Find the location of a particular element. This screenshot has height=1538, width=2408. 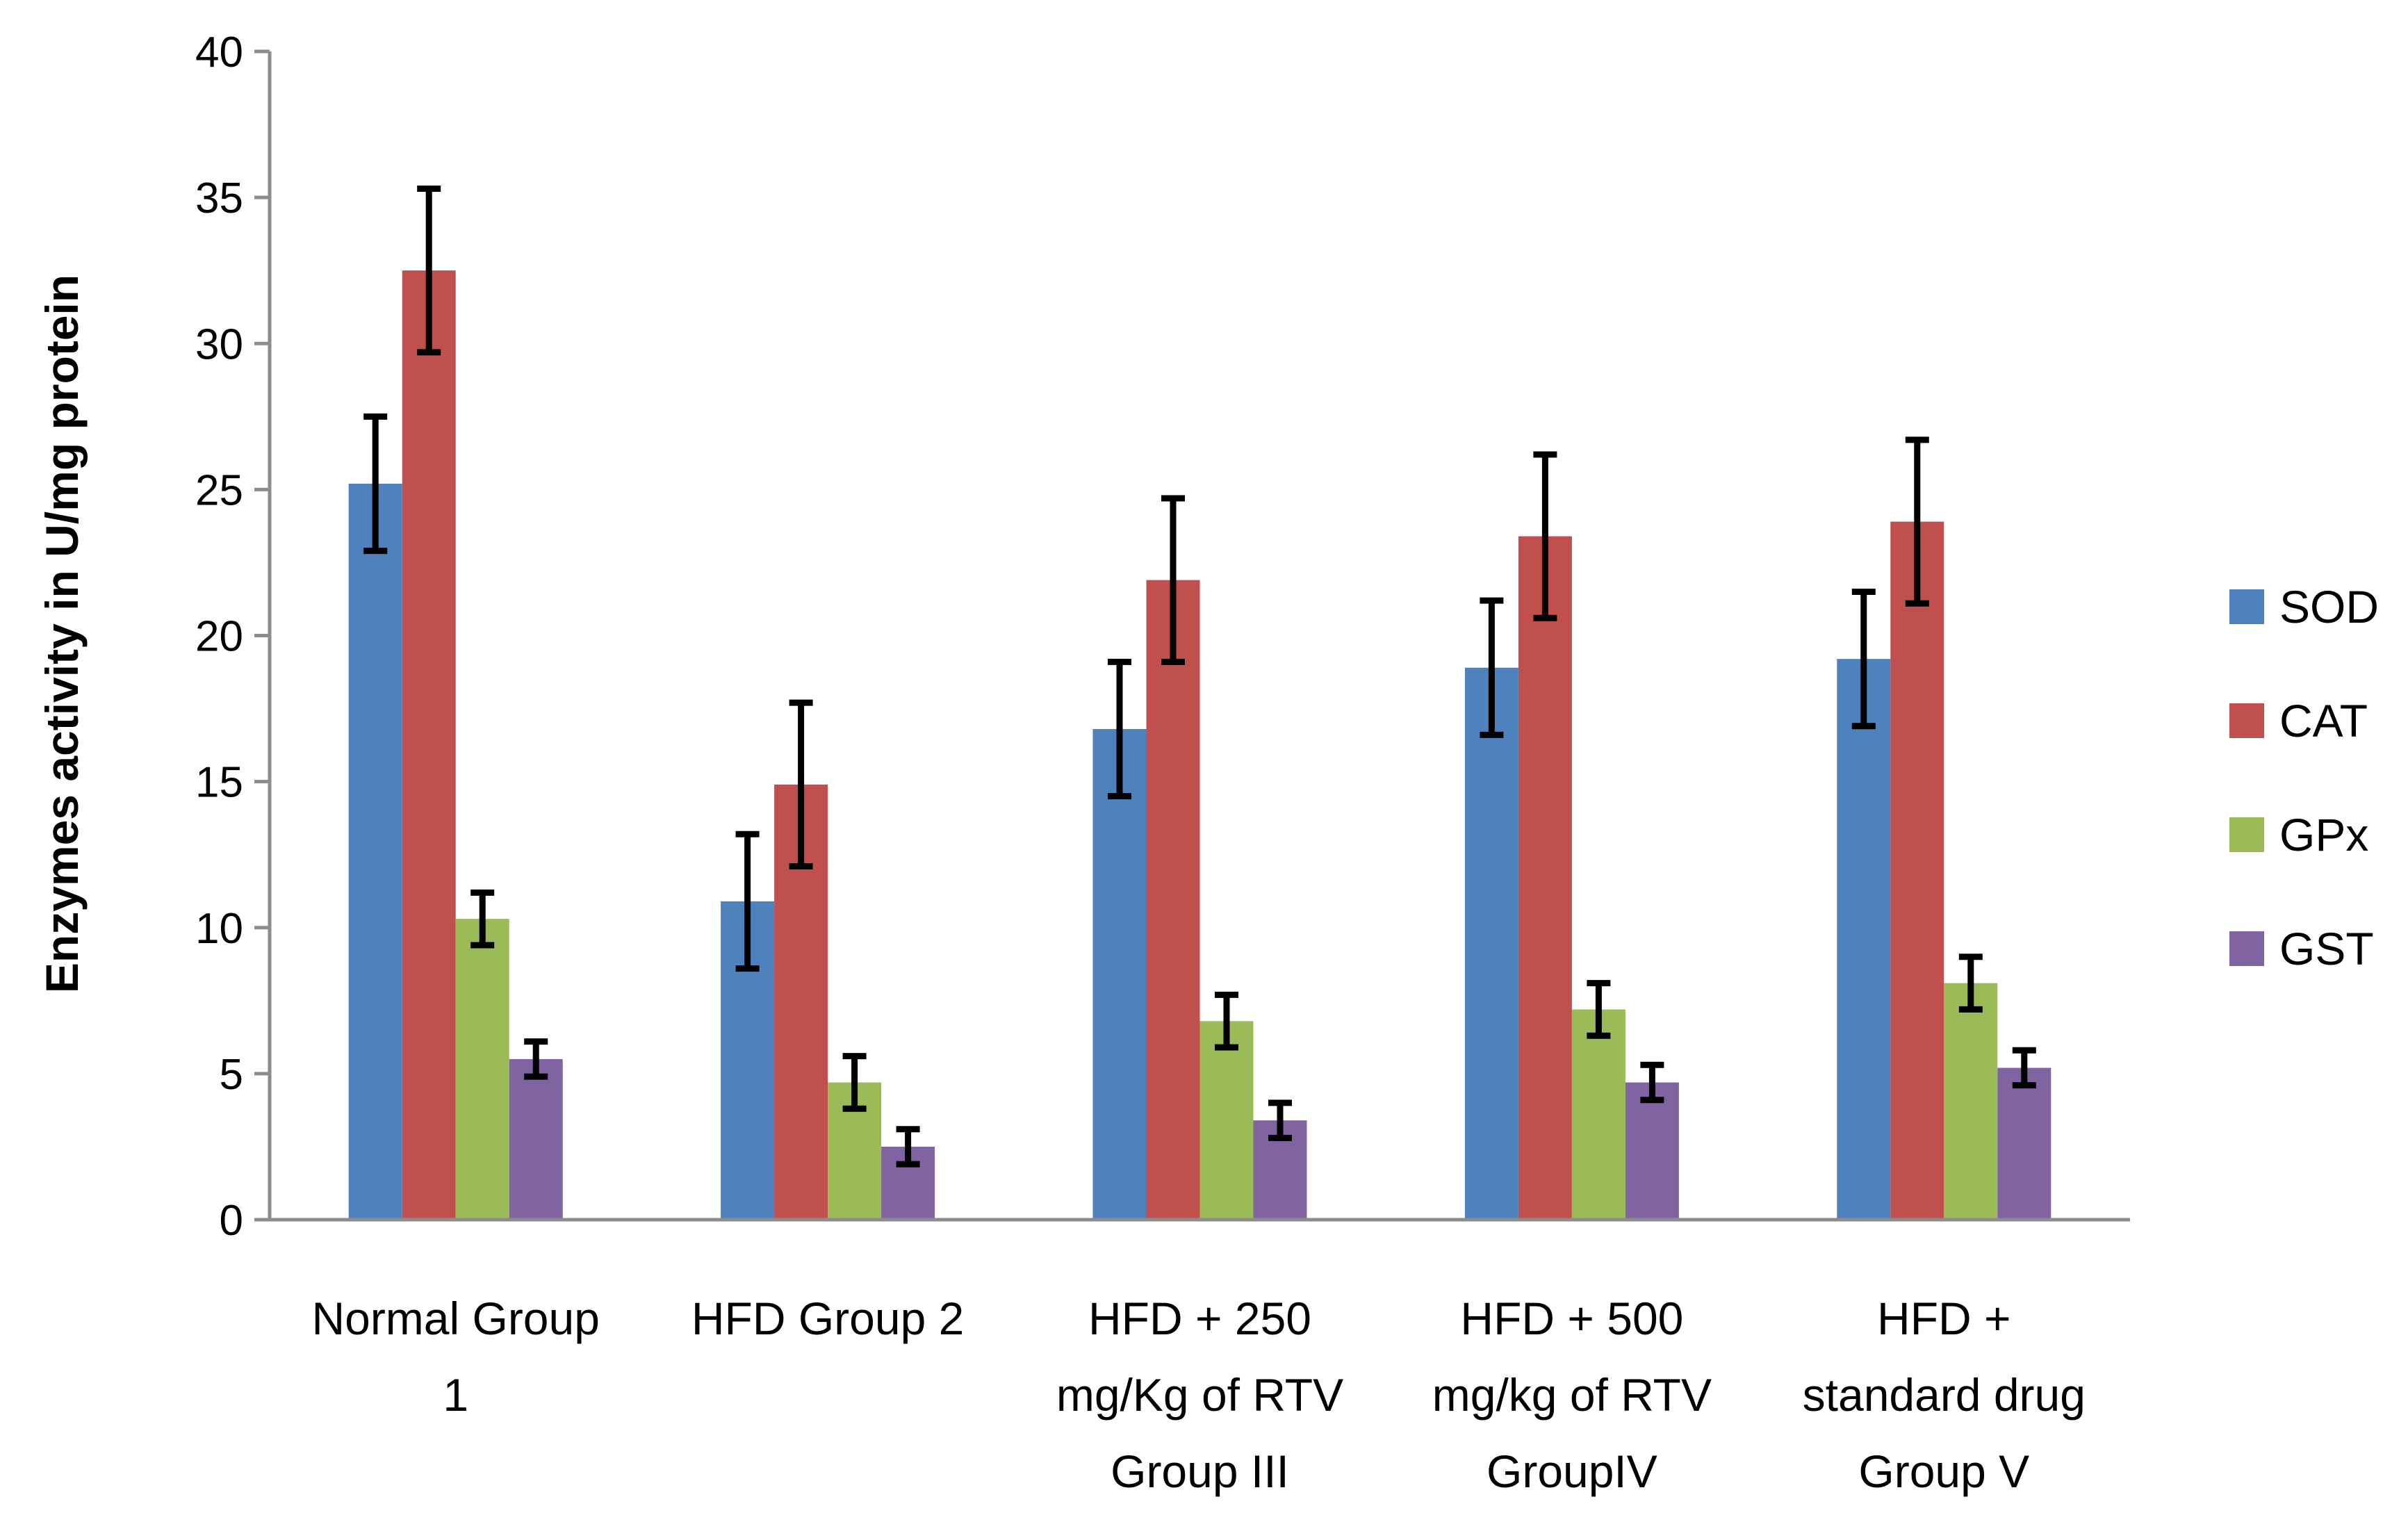

legend-item-cat: CAT is located at coordinates (2298, 720).